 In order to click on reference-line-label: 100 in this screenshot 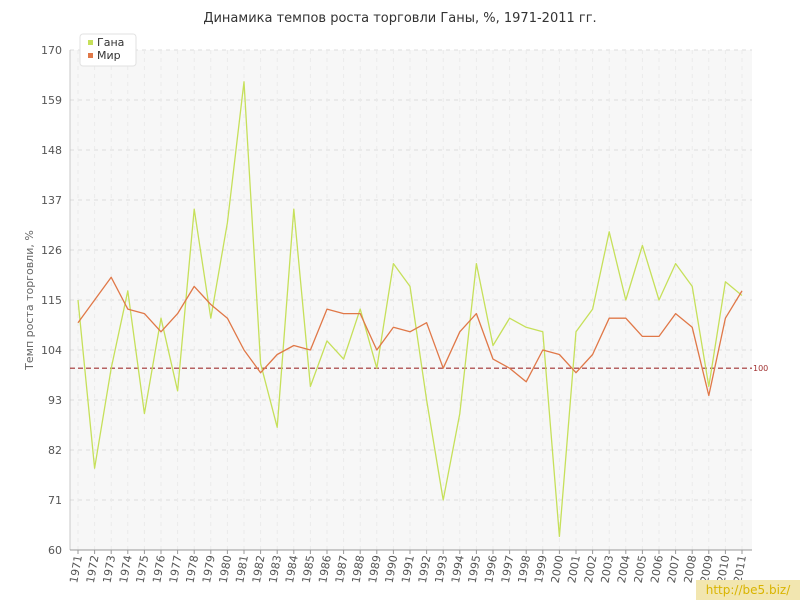, I will do `click(760, 368)`.